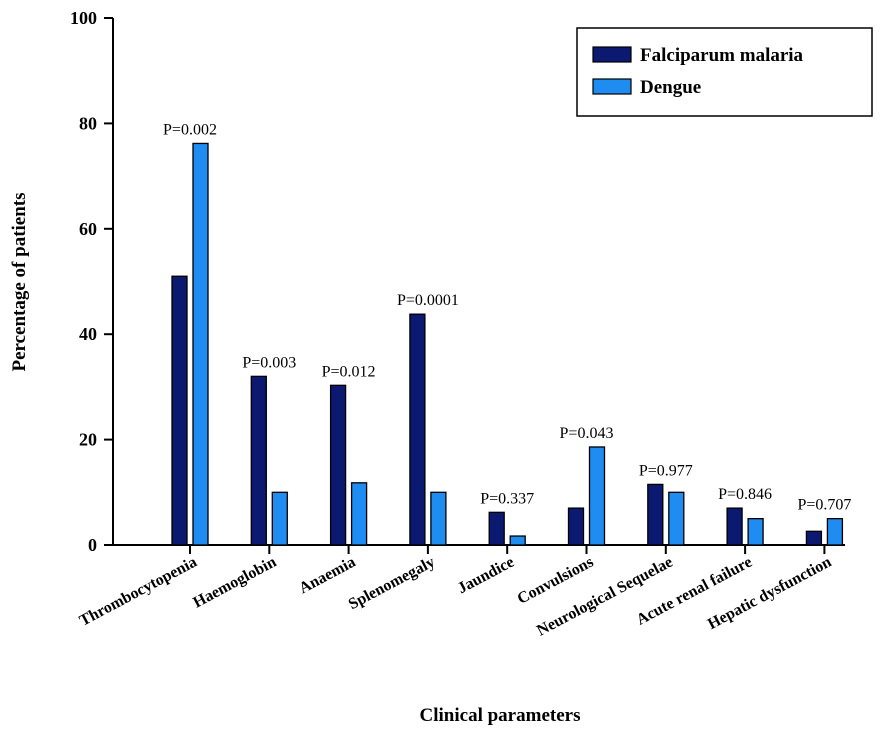  Describe the element at coordinates (486, 576) in the screenshot. I see `category-label: Jaundice` at that location.